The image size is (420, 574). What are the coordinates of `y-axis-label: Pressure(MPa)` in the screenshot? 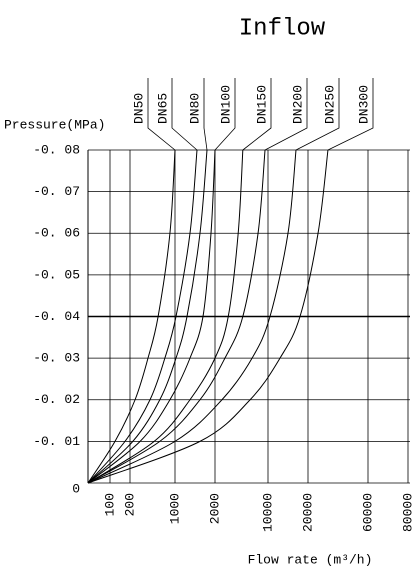 It's located at (54, 124).